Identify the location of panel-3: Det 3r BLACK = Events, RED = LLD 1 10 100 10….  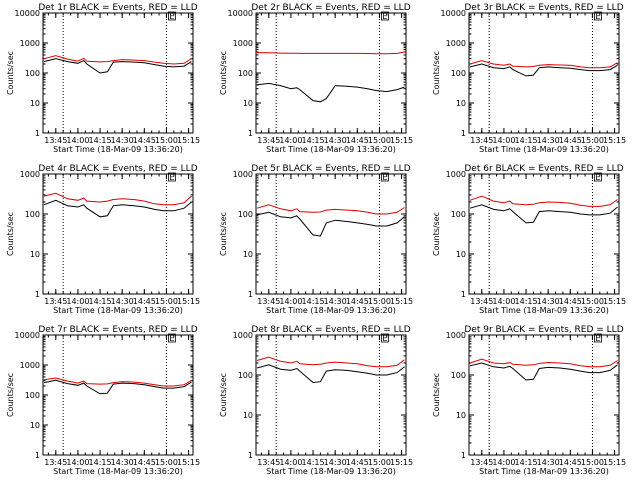
(529, 78).